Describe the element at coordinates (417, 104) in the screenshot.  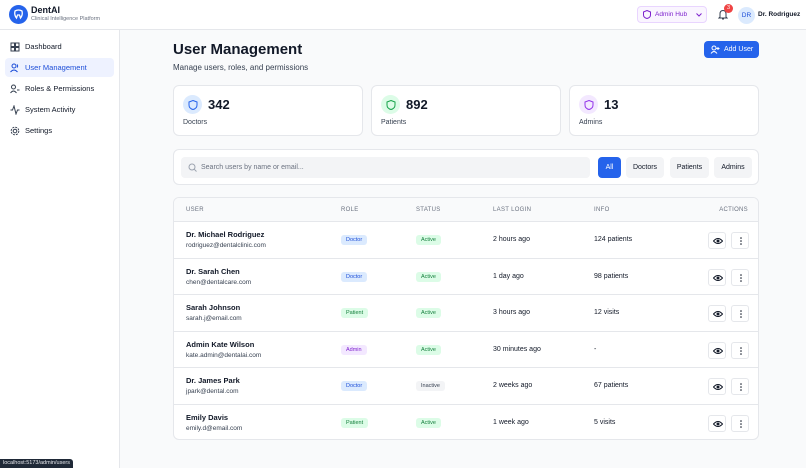
I see `stat-value: 892` at that location.